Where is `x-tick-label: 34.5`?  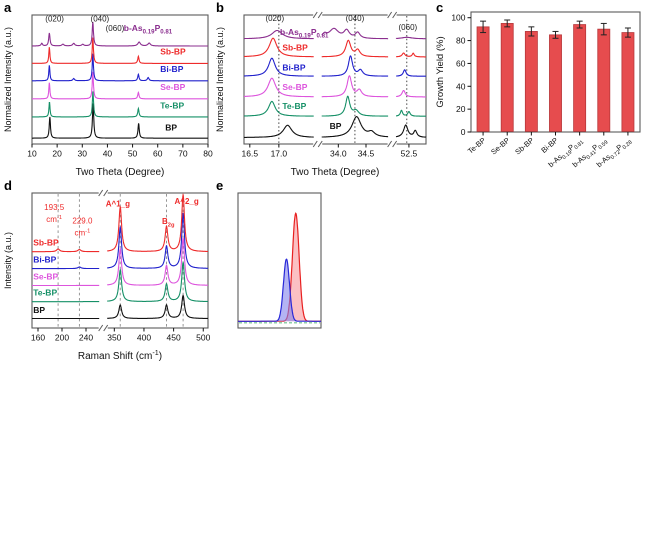 x-tick-label: 34.5 is located at coordinates (366, 154).